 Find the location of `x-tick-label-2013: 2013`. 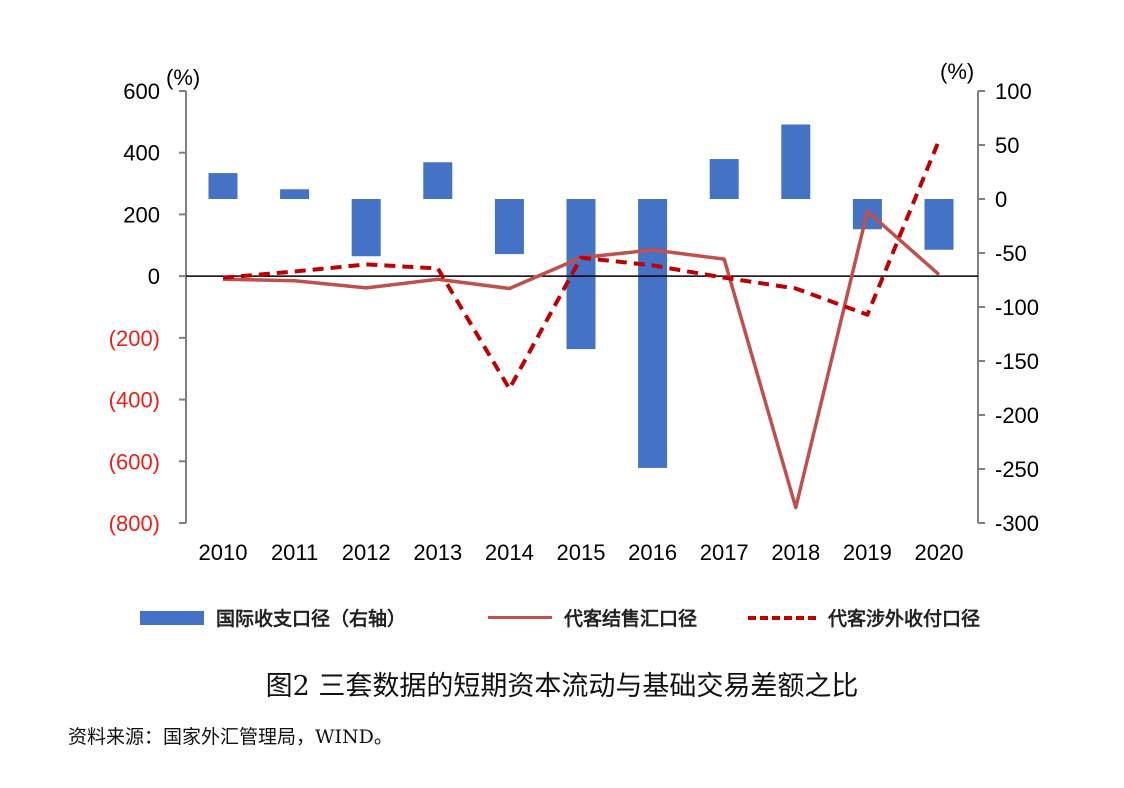

x-tick-label-2013: 2013 is located at coordinates (437, 552).